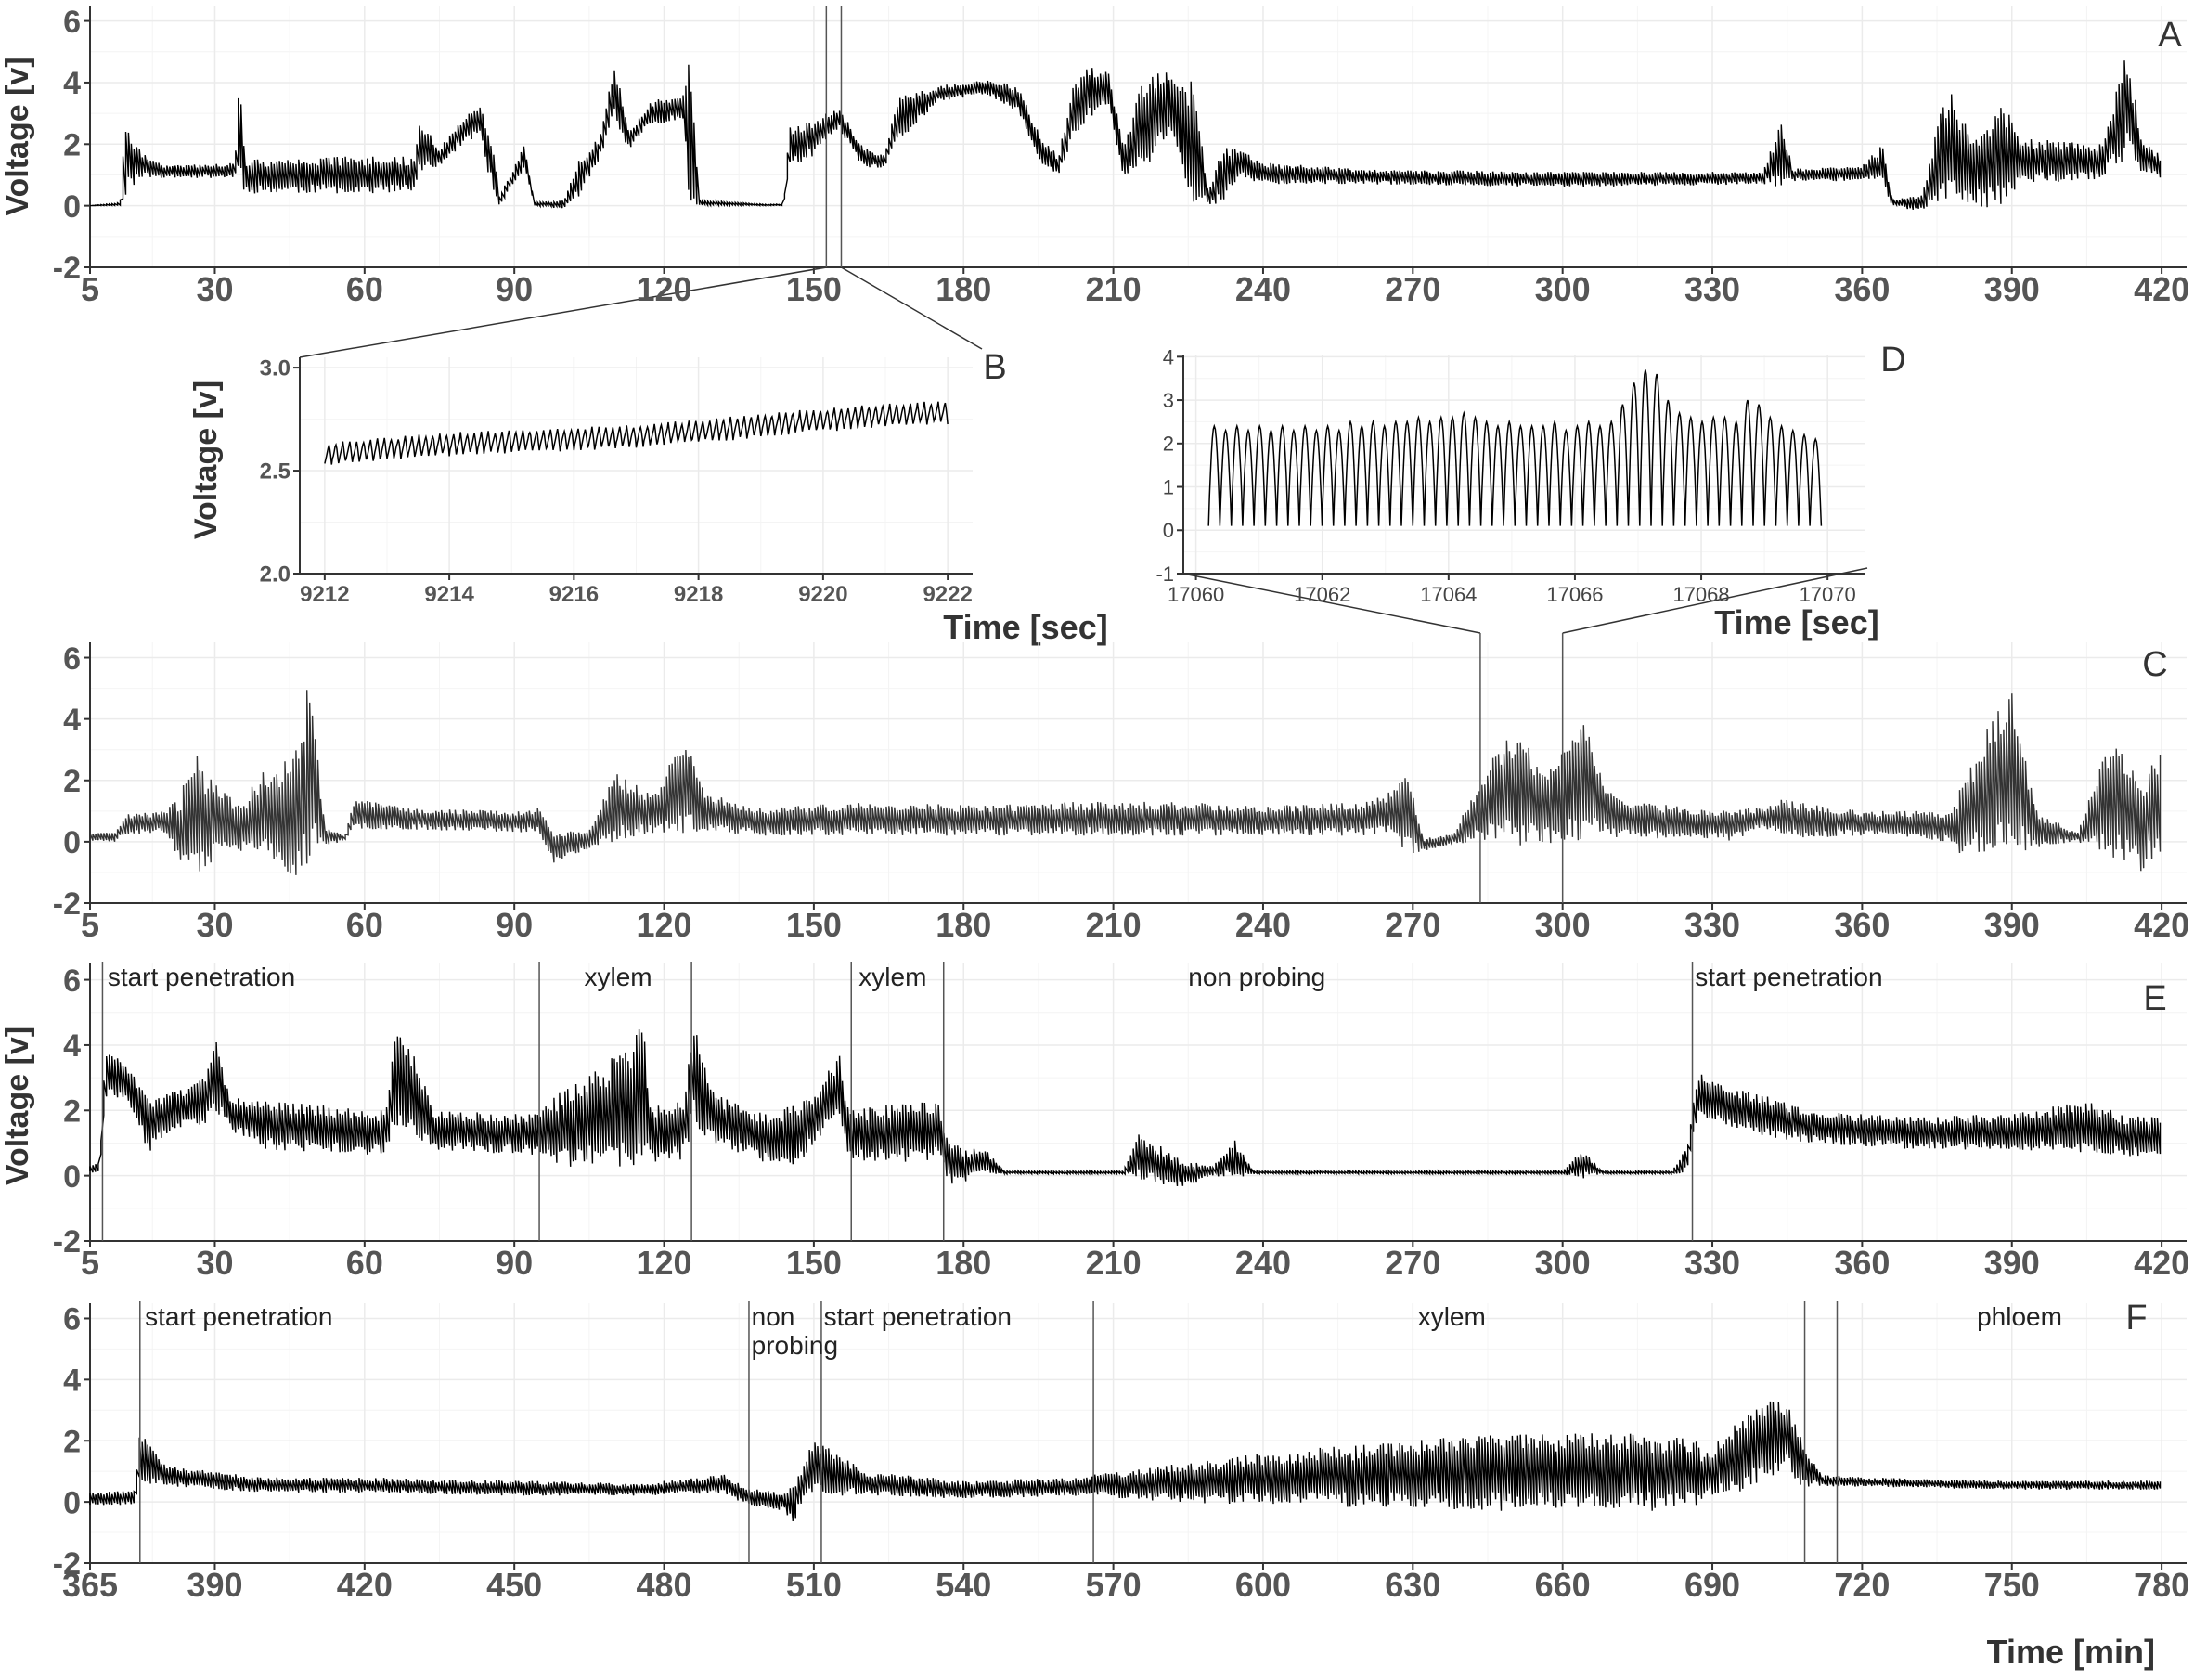 The image size is (2194, 1680). What do you see at coordinates (514, 289) in the screenshot?
I see `x-tick-label: 90` at bounding box center [514, 289].